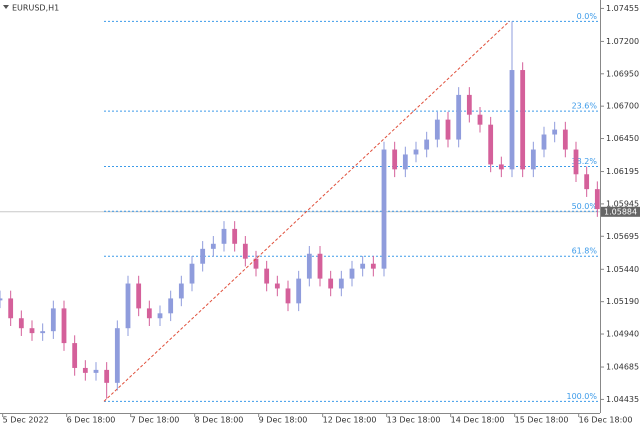  What do you see at coordinates (622, 106) in the screenshot?
I see `y-tick-label: 1.06700` at bounding box center [622, 106].